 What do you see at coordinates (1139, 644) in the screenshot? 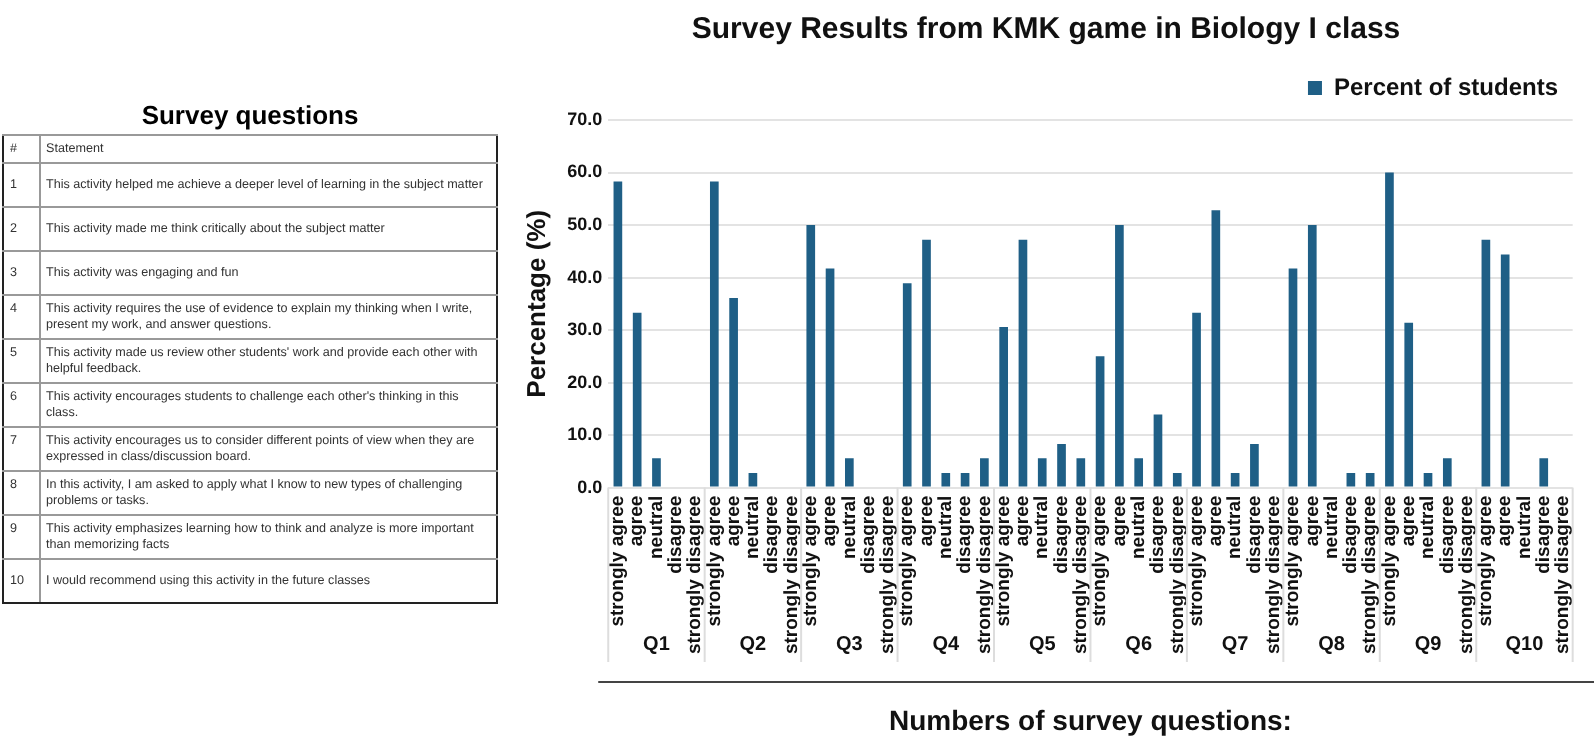
I see `text: Q6` at bounding box center [1139, 644].